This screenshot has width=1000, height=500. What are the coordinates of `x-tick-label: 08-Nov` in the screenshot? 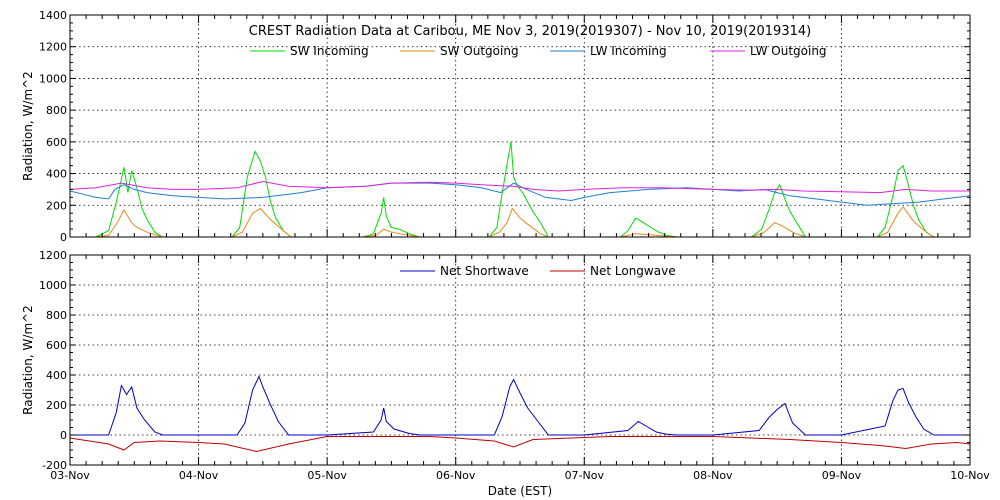 It's located at (713, 475).